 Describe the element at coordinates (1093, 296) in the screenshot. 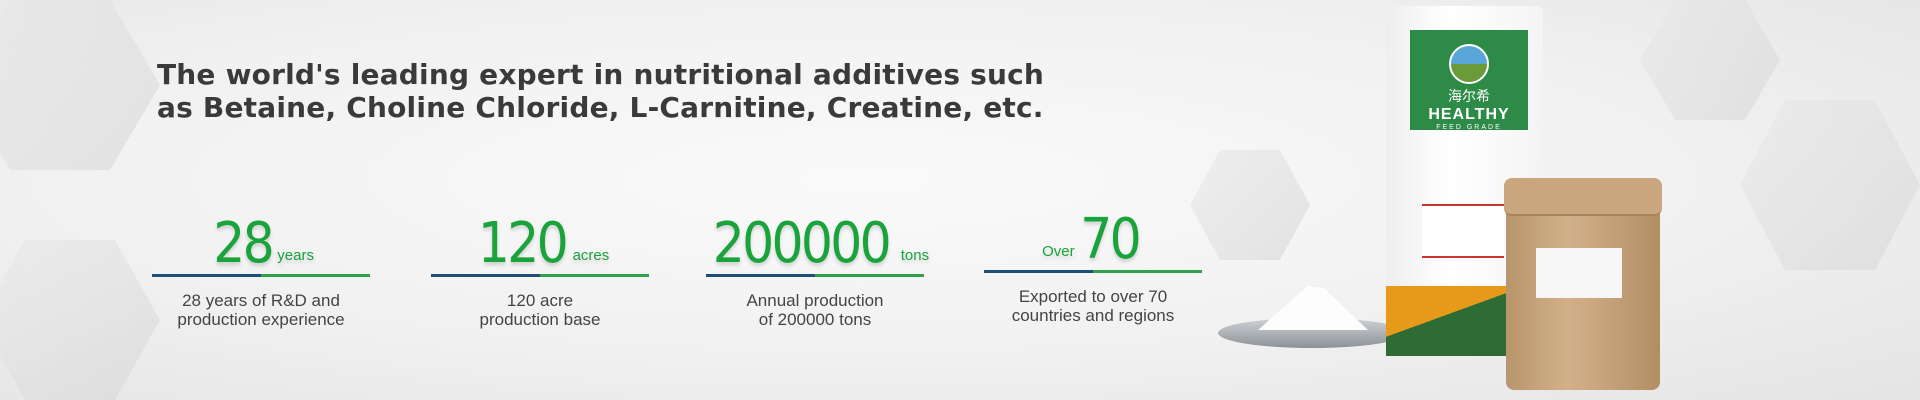

I see `stat-desc: Exported to over 70` at that location.